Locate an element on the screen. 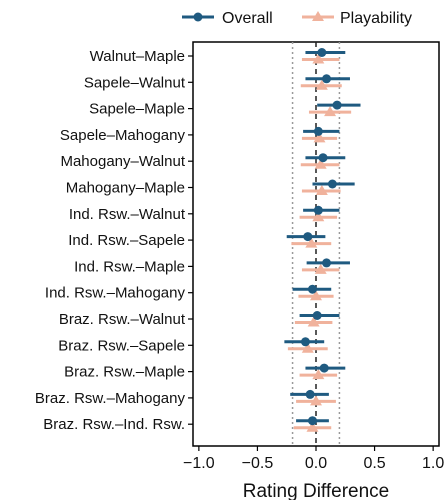 This screenshot has width=448, height=500. x-tick-label: −1.0 is located at coordinates (199, 463).